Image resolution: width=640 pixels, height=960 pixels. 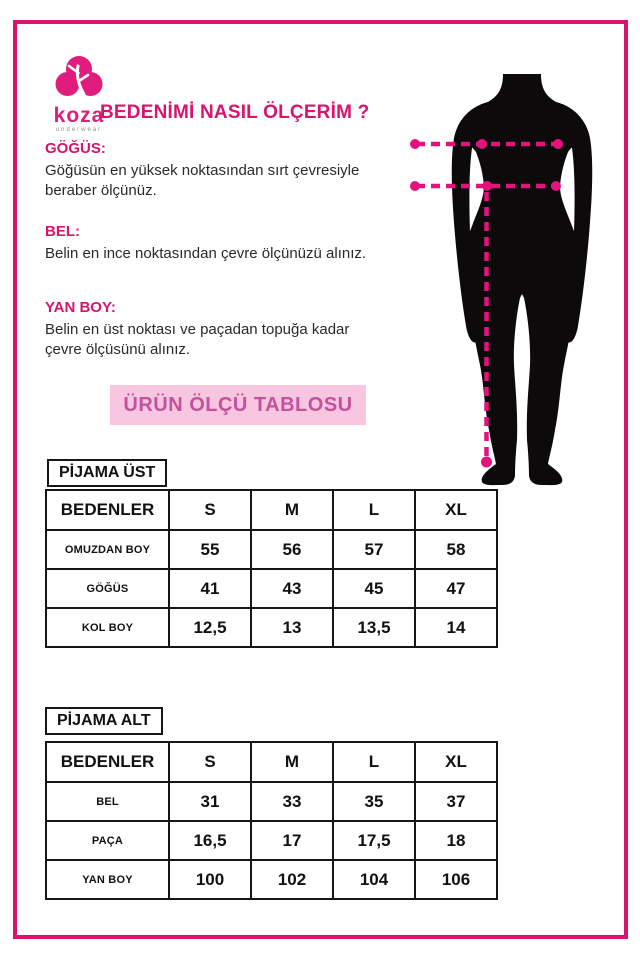 What do you see at coordinates (292, 801) in the screenshot?
I see `cell-value: 33` at bounding box center [292, 801].